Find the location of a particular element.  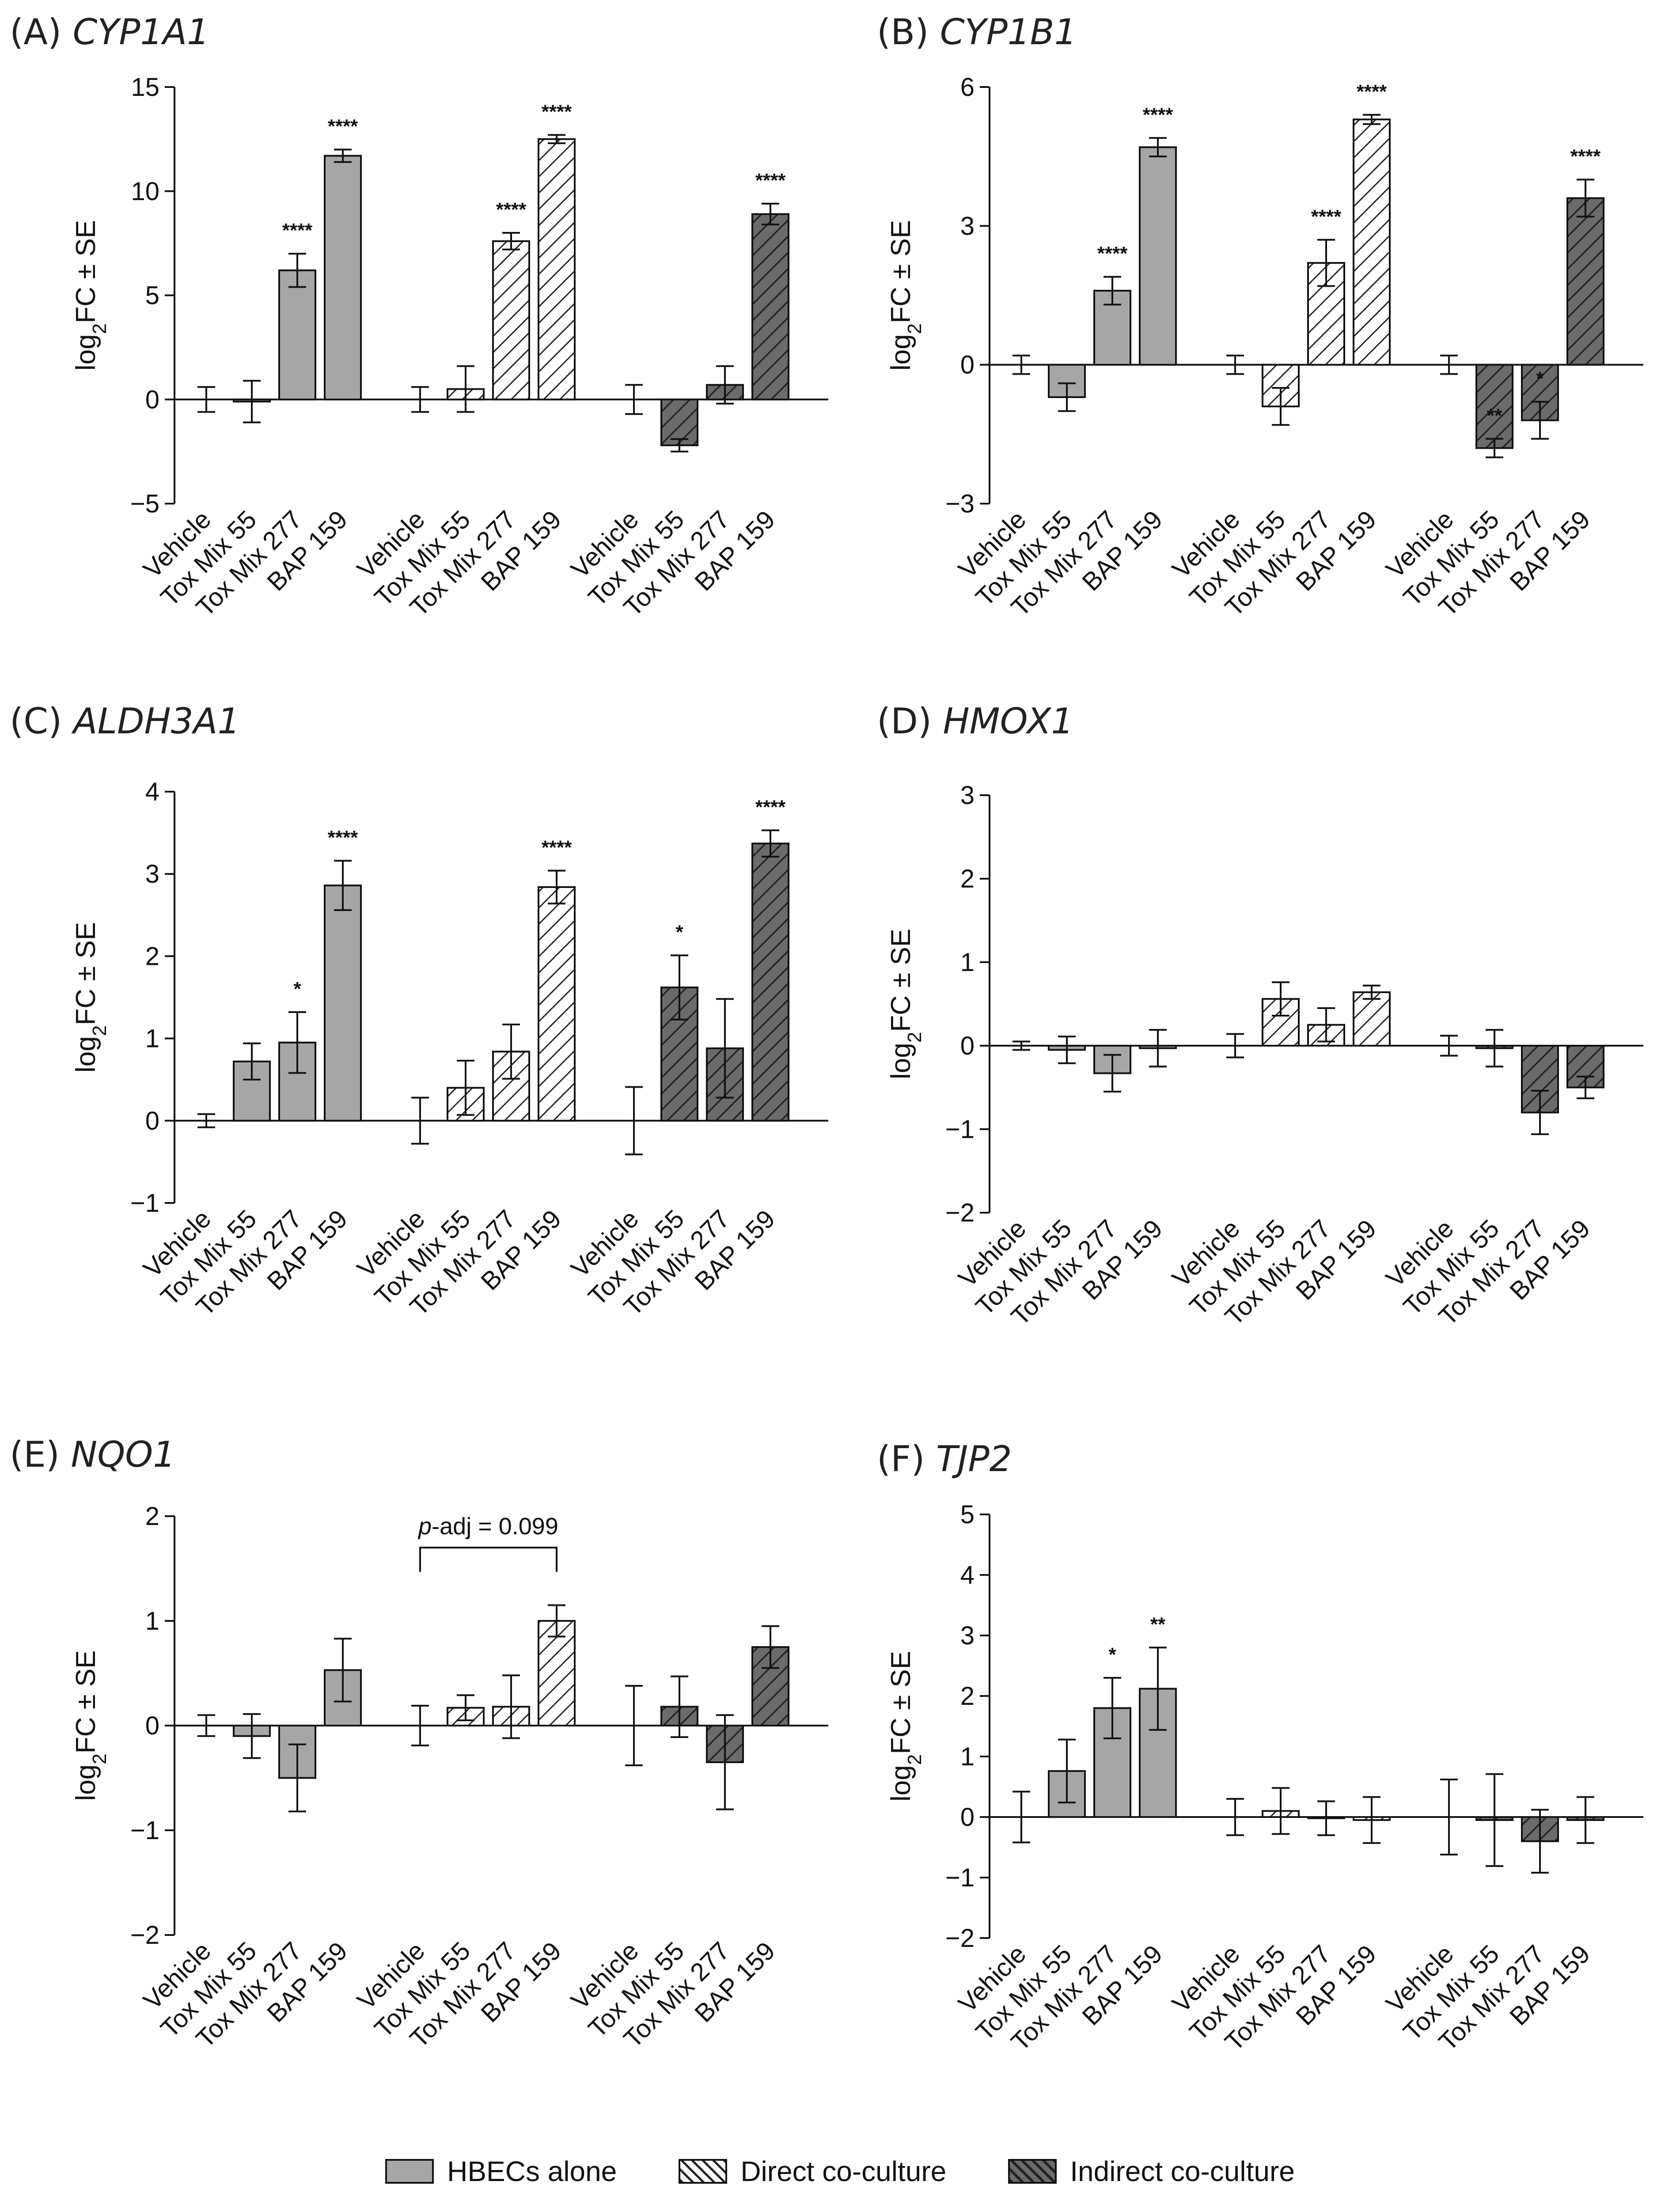

y-tick-label: 15 is located at coordinates (145, 87).